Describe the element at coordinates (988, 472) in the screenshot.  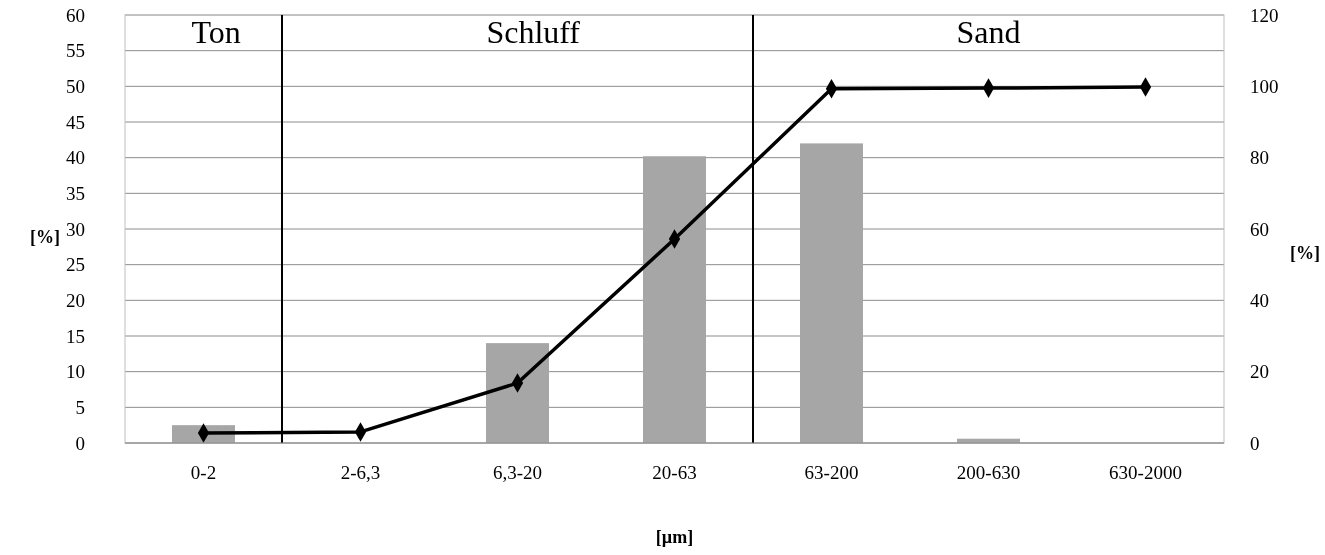
I see `x-tick-label: 200-630` at that location.